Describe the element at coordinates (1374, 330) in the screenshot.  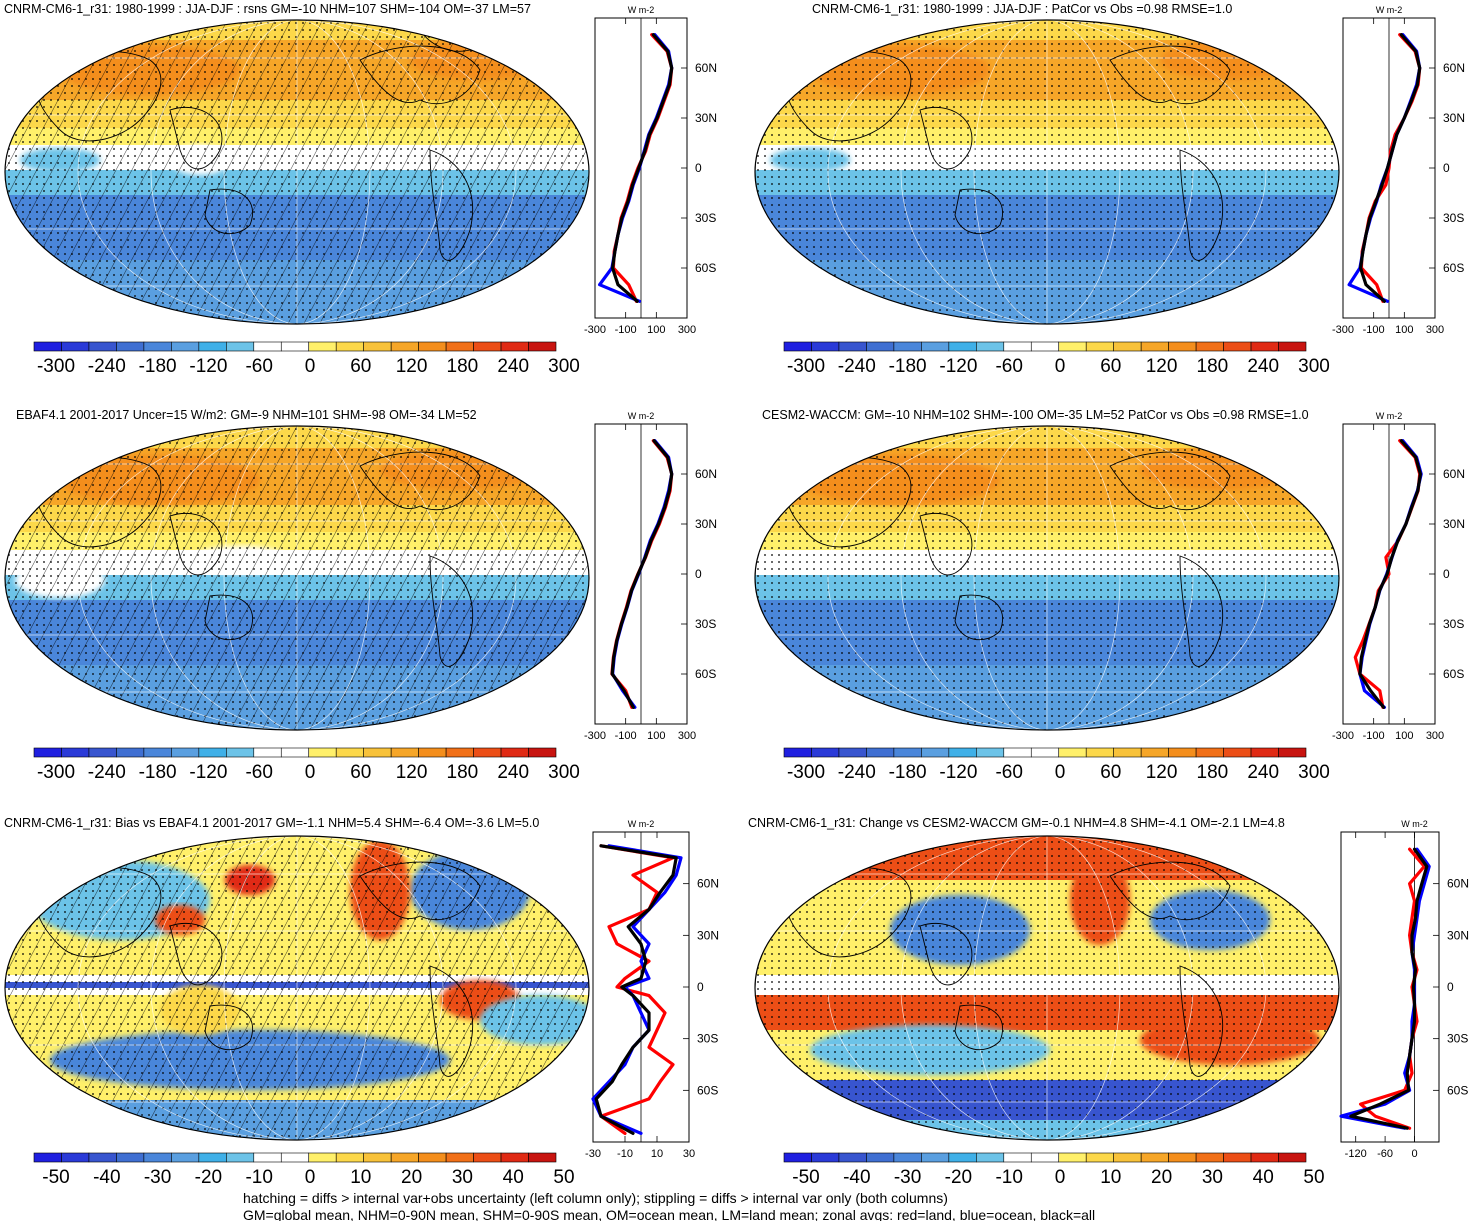
I see `zonal-x-tick-label: -100` at that location.